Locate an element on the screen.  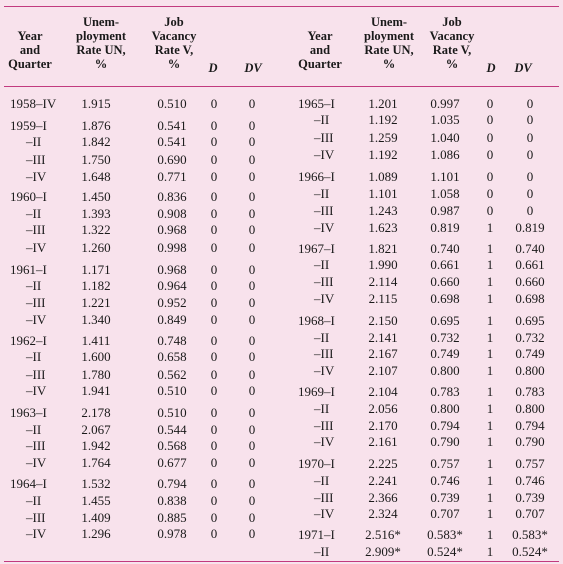
header-unemployment-right: Unem- ployment Rate UN, % is located at coordinates (389, 43).